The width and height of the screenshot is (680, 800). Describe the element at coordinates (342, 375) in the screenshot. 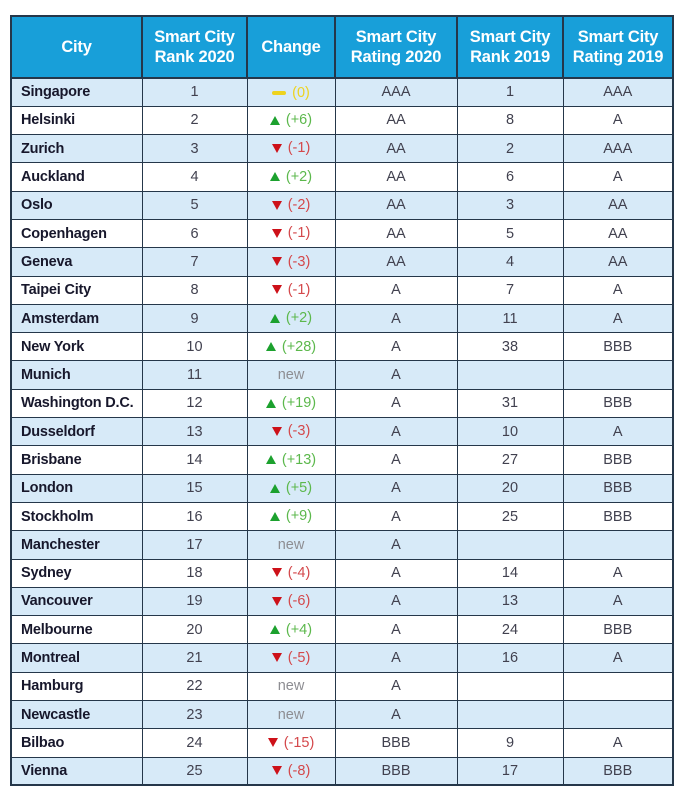

I see `table-row: Munich 11 new A` at that location.